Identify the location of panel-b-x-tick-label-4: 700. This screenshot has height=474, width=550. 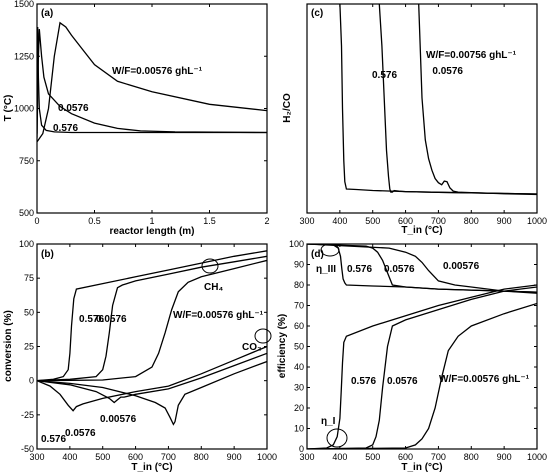
(168, 457).